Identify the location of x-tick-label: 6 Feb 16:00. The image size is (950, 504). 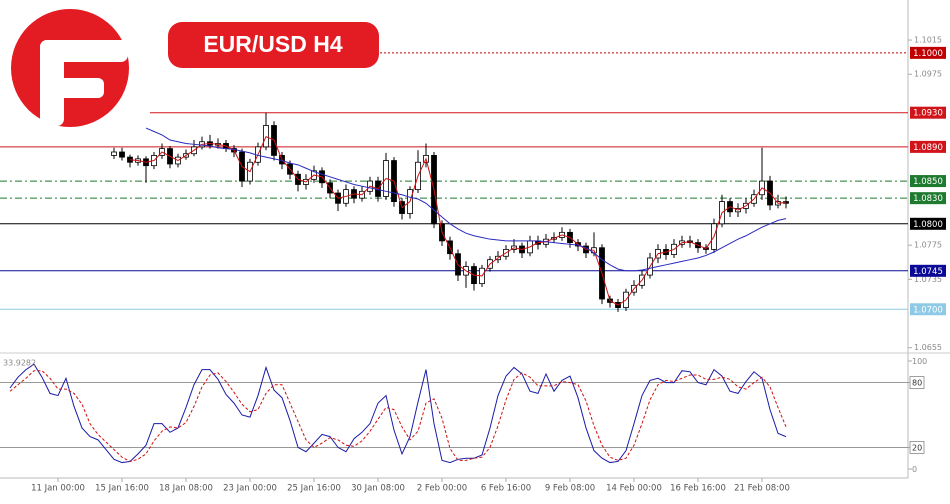
(506, 489).